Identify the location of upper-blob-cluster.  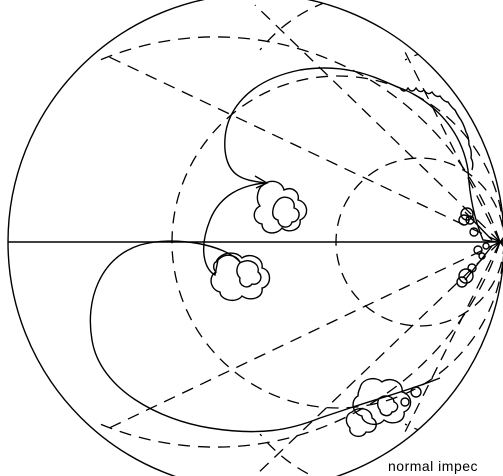
(280, 207).